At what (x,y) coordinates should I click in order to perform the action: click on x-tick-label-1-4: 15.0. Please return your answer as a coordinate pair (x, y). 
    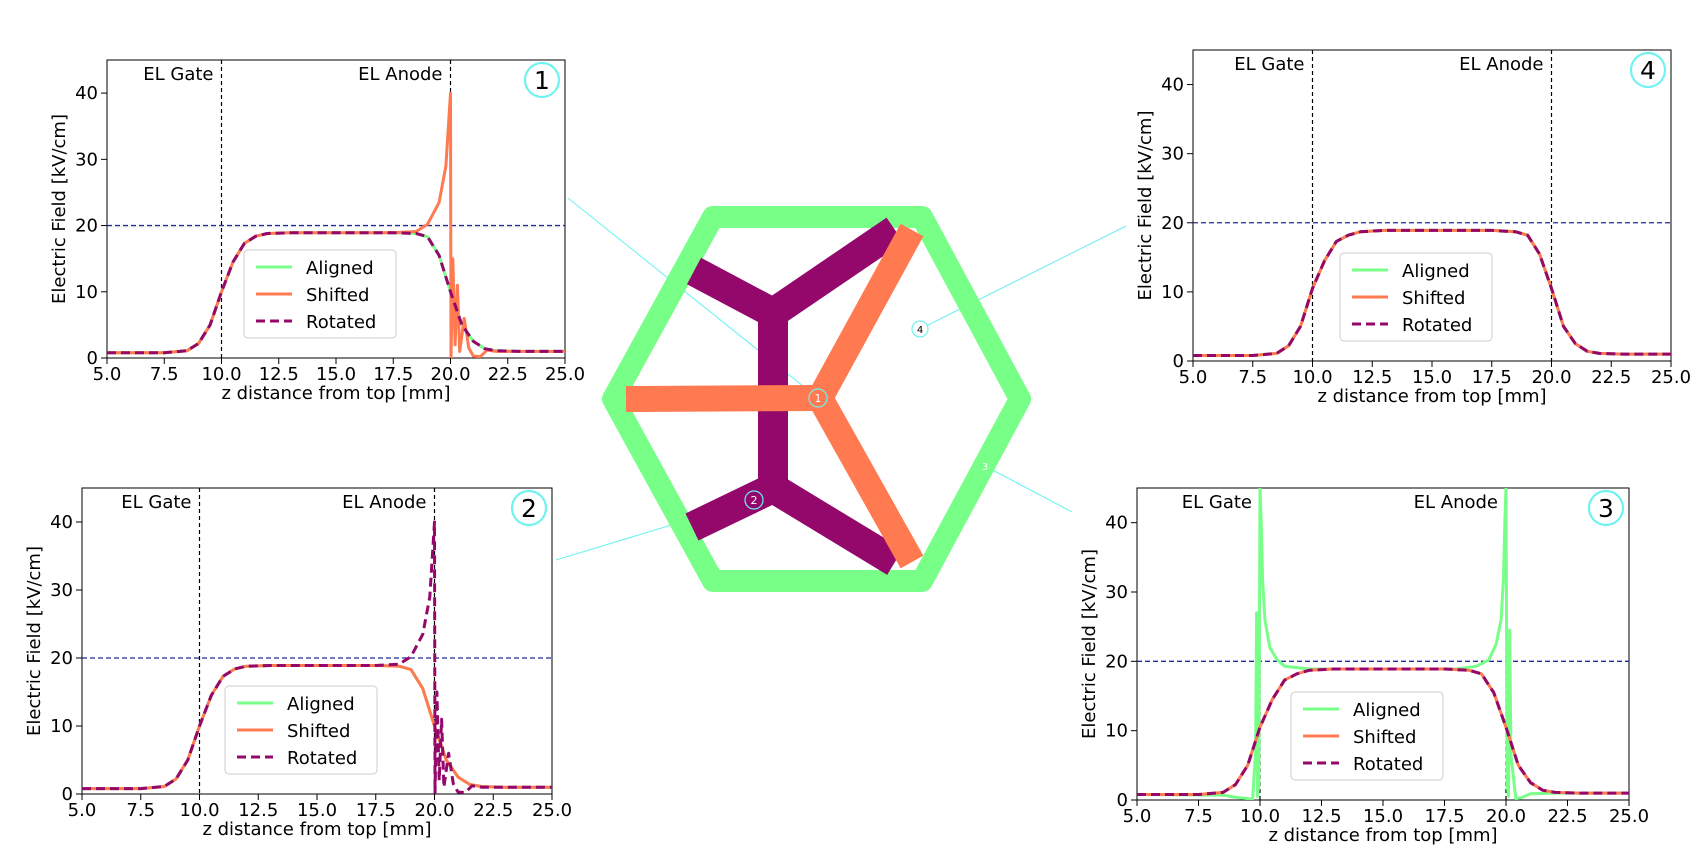
    Looking at the image, I should click on (336, 374).